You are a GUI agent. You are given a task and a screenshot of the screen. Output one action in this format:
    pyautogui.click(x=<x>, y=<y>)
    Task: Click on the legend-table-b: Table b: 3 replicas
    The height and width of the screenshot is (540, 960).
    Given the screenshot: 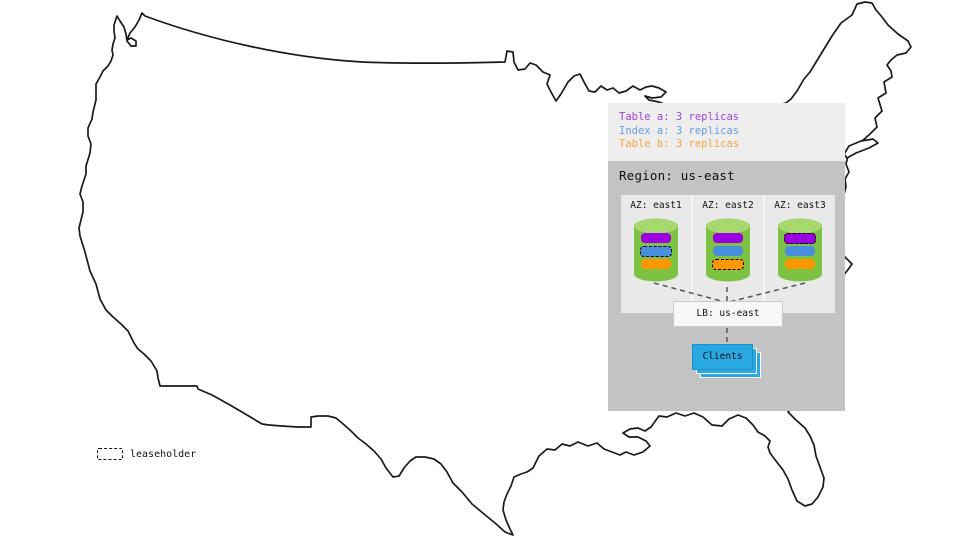 What is the action you would take?
    pyautogui.click(x=679, y=144)
    